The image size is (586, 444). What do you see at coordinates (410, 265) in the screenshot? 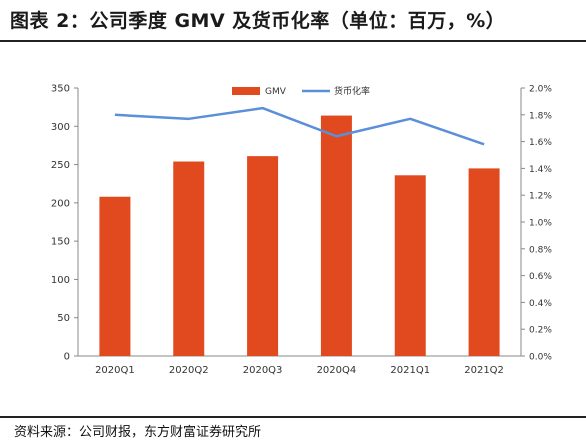
I see `bar-2021Q1` at bounding box center [410, 265].